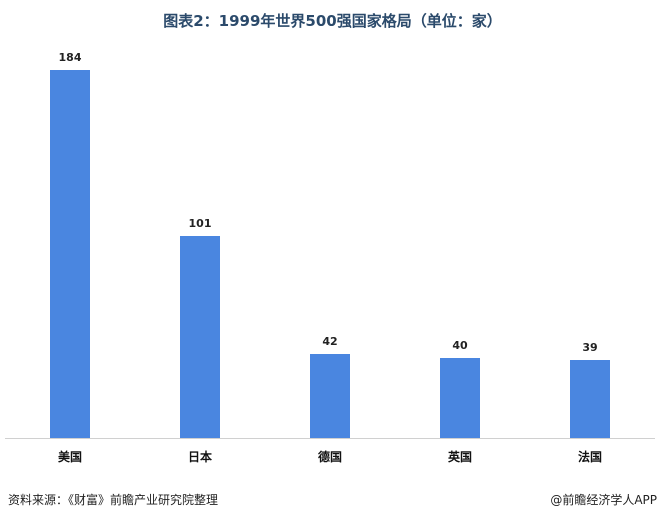 This screenshot has height=521, width=665. Describe the element at coordinates (329, 341) in the screenshot. I see `data-label-2: 42` at that location.